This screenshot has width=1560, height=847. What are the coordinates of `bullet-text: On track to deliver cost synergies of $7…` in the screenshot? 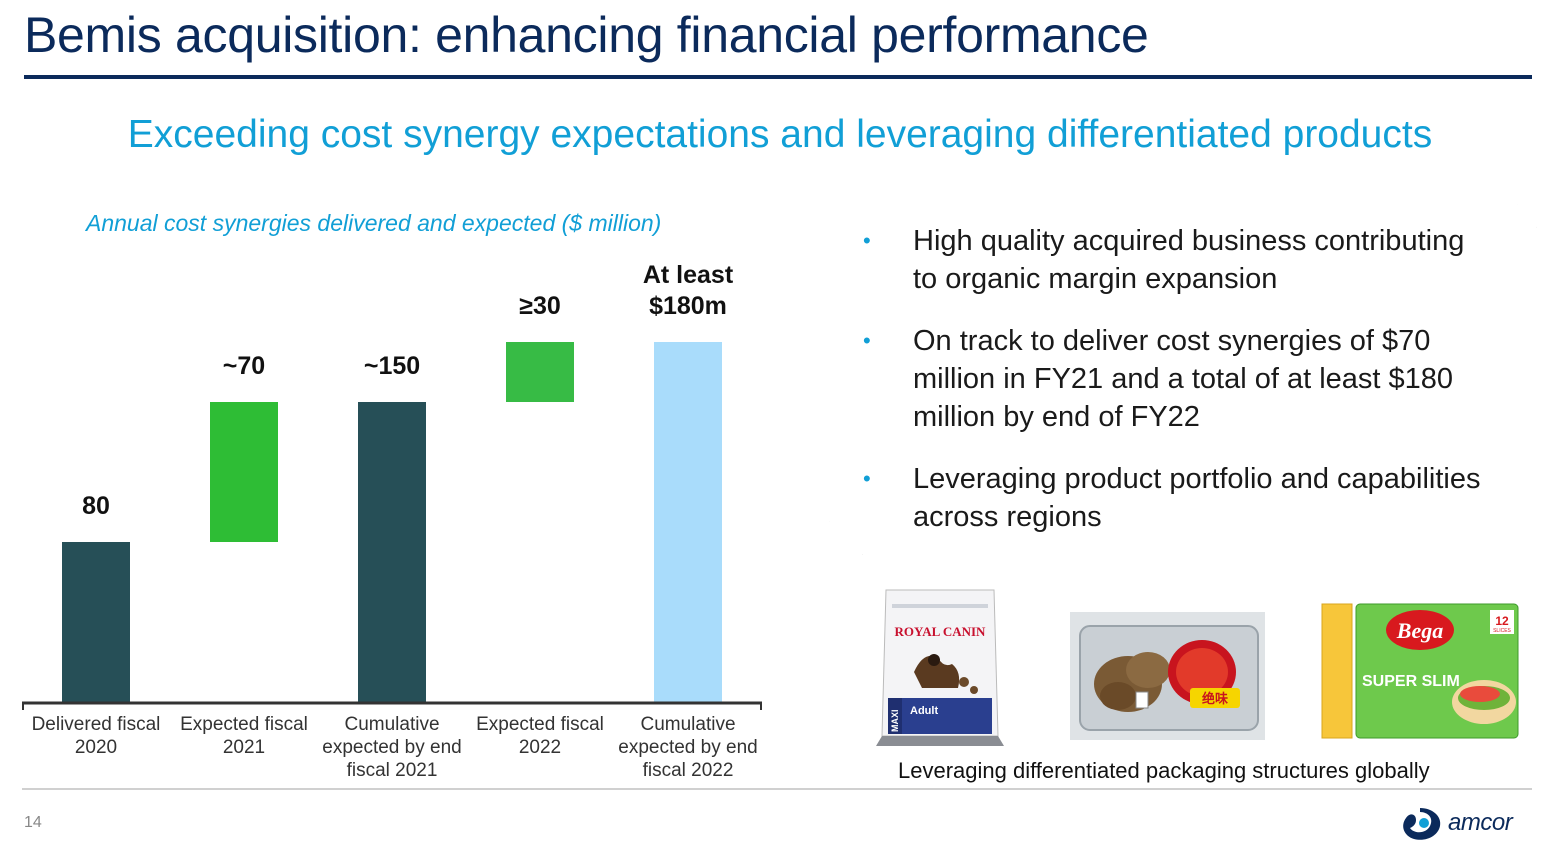 It's located at (1183, 379).